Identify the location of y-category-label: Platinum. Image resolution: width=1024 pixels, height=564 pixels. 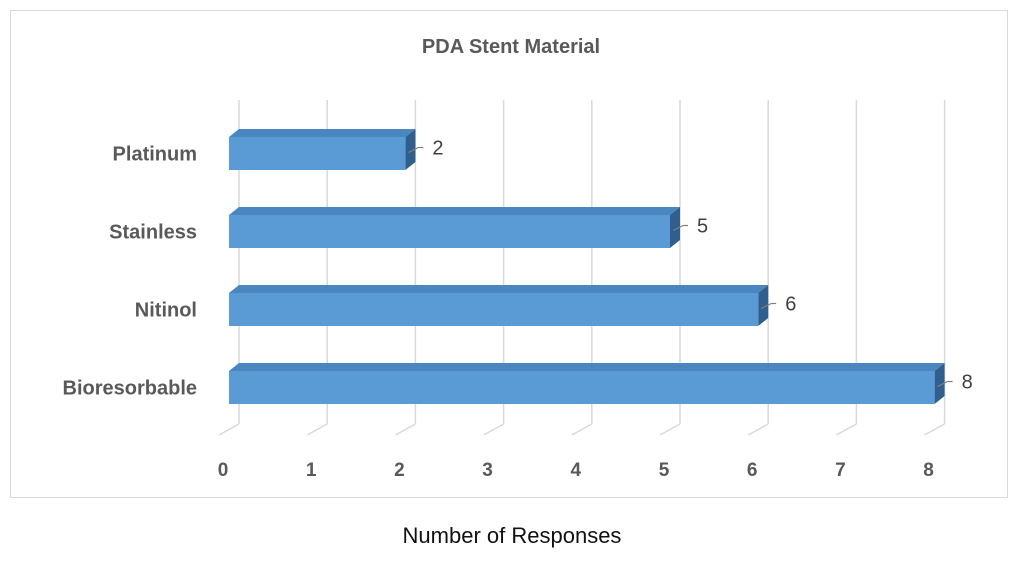
(155, 155).